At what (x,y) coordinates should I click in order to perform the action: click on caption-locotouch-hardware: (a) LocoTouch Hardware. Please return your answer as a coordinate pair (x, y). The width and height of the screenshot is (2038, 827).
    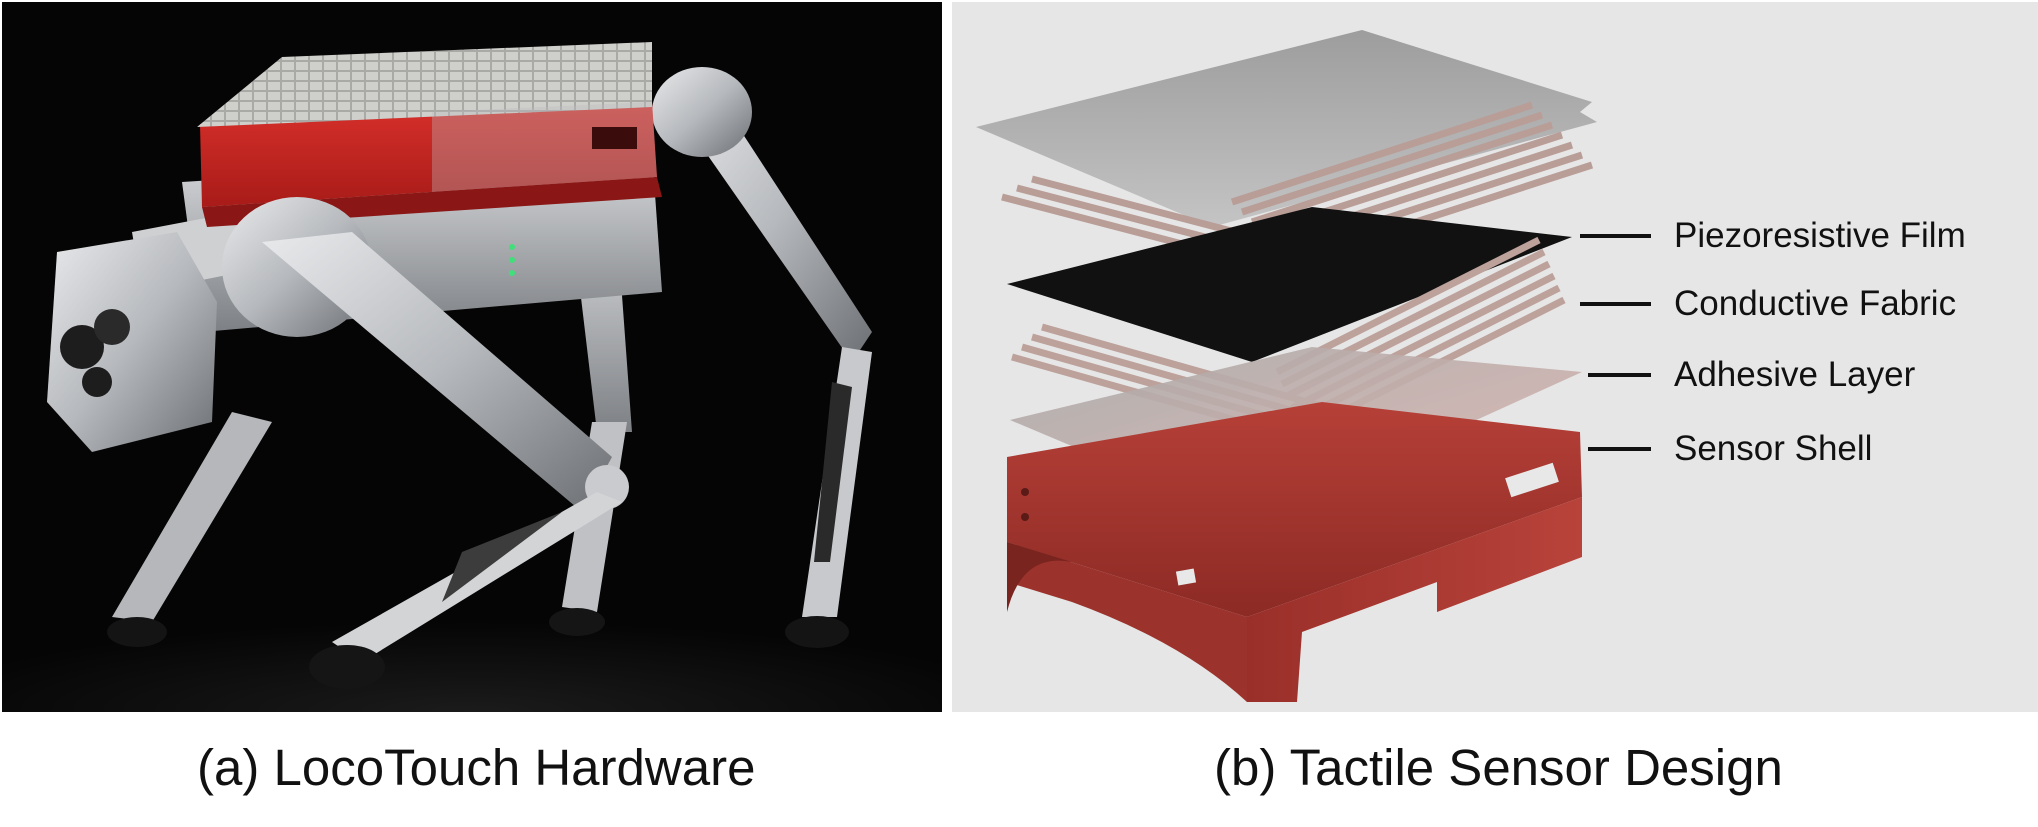
    Looking at the image, I should click on (476, 767).